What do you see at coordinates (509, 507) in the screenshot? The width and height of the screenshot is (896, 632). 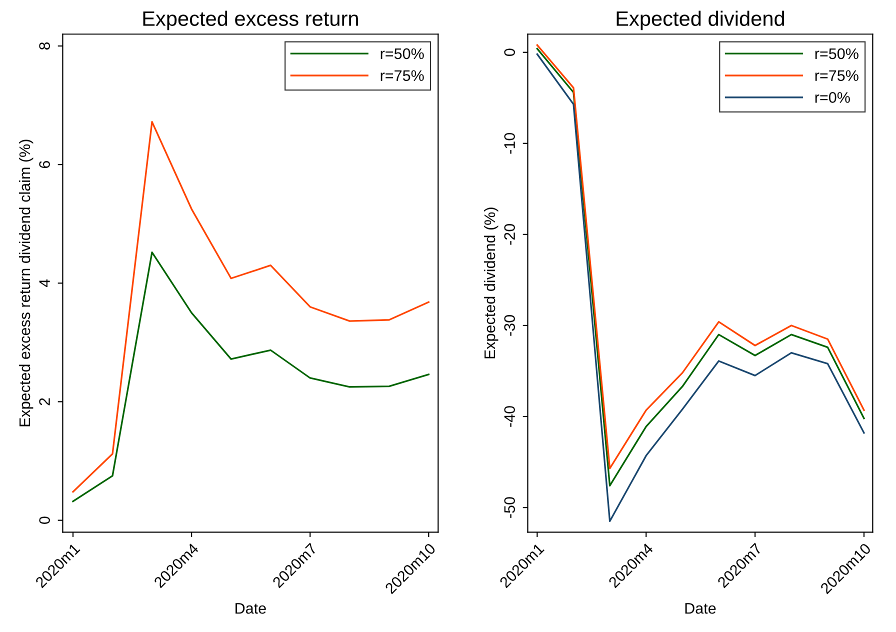 I see `y-tick-label: -50` at bounding box center [509, 507].